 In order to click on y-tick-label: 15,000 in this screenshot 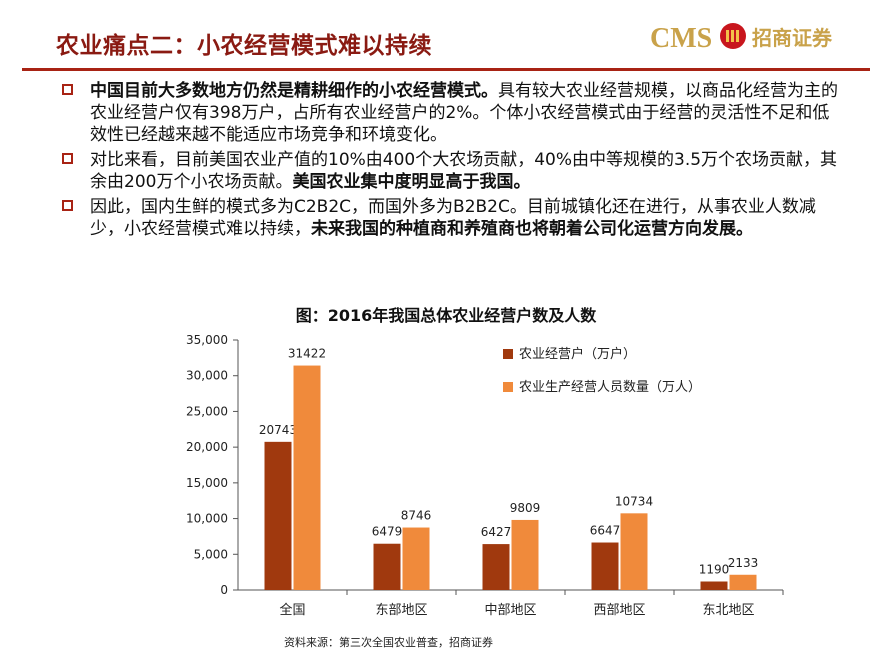, I will do `click(207, 483)`.